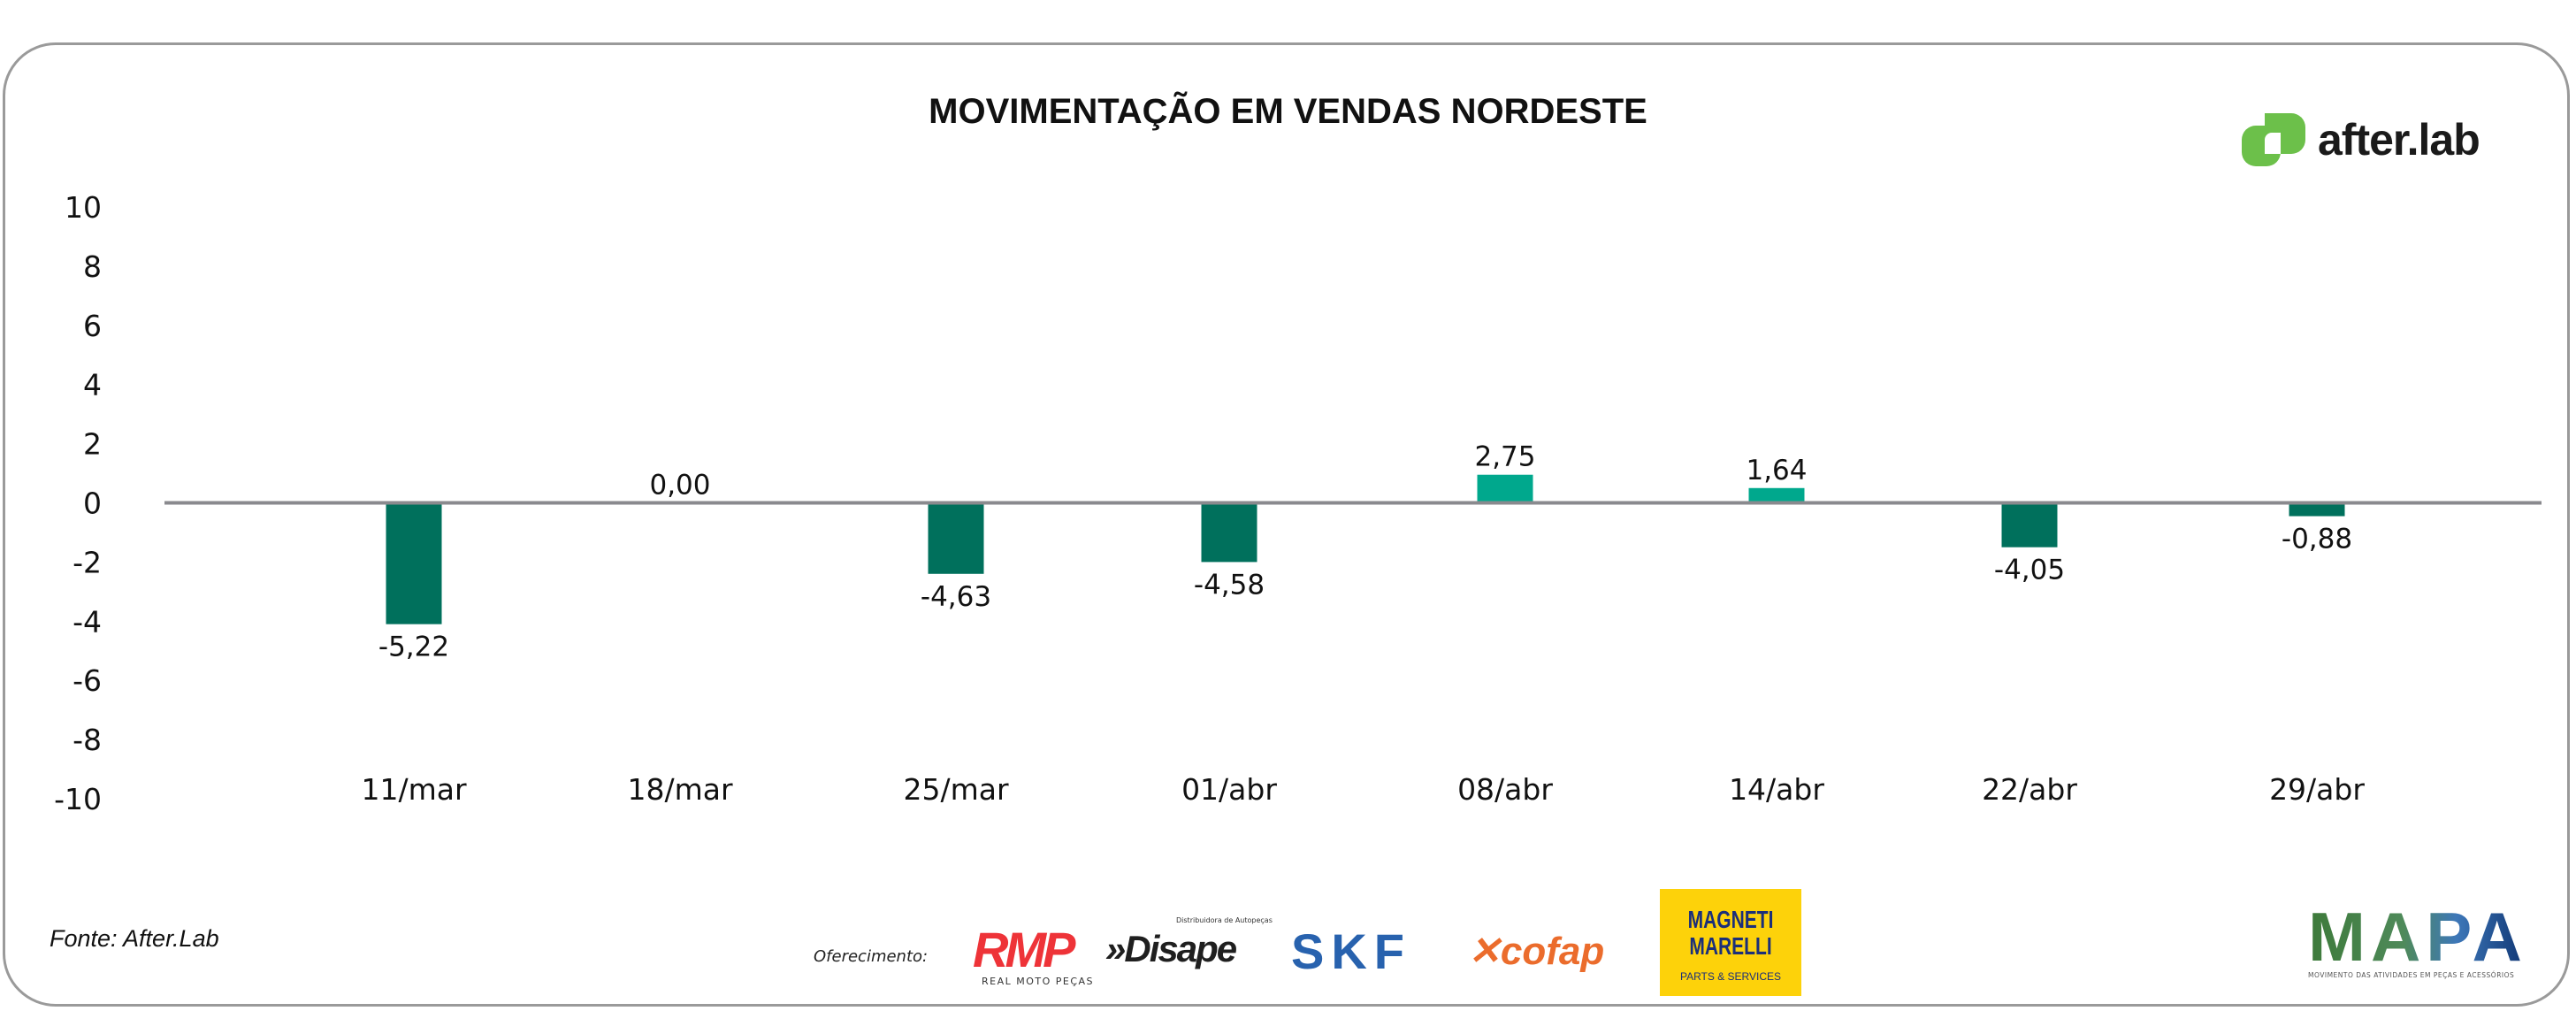 This screenshot has width=2576, height=1011. Describe the element at coordinates (2399, 140) in the screenshot. I see `afterlab-logo-text: after.lab` at that location.